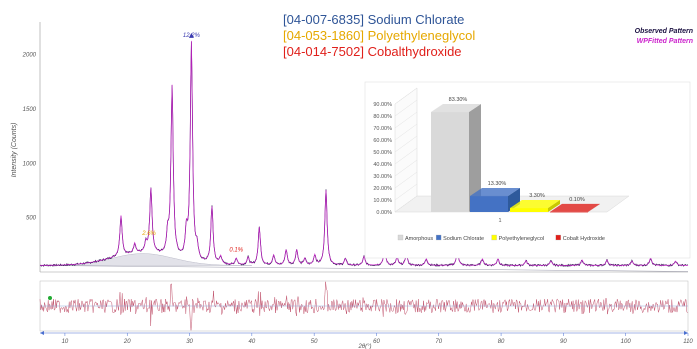  Describe the element at coordinates (189, 342) in the screenshot. I see `x-tick-label: 30` at that location.